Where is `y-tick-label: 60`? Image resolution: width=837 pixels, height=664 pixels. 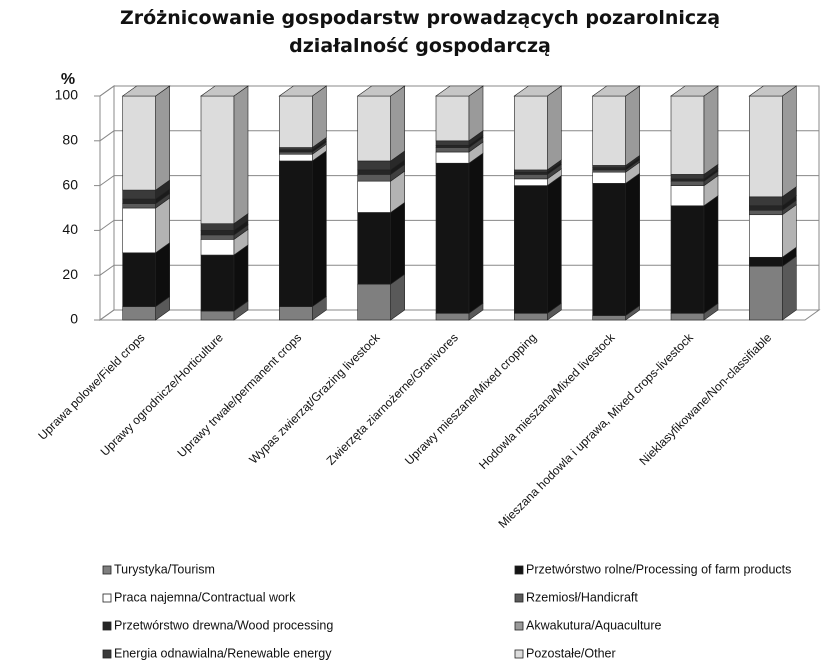 y-tick-label: 60 is located at coordinates (70, 184).